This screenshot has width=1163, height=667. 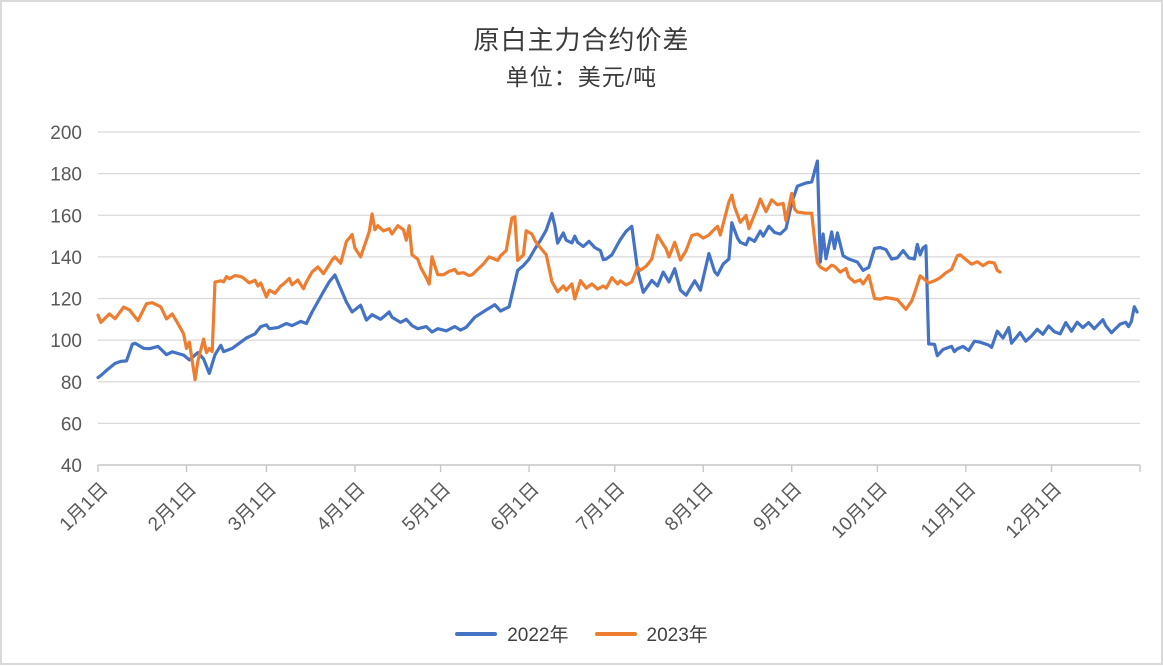 What do you see at coordinates (426, 507) in the screenshot?
I see `svg-text: 5月1日` at bounding box center [426, 507].